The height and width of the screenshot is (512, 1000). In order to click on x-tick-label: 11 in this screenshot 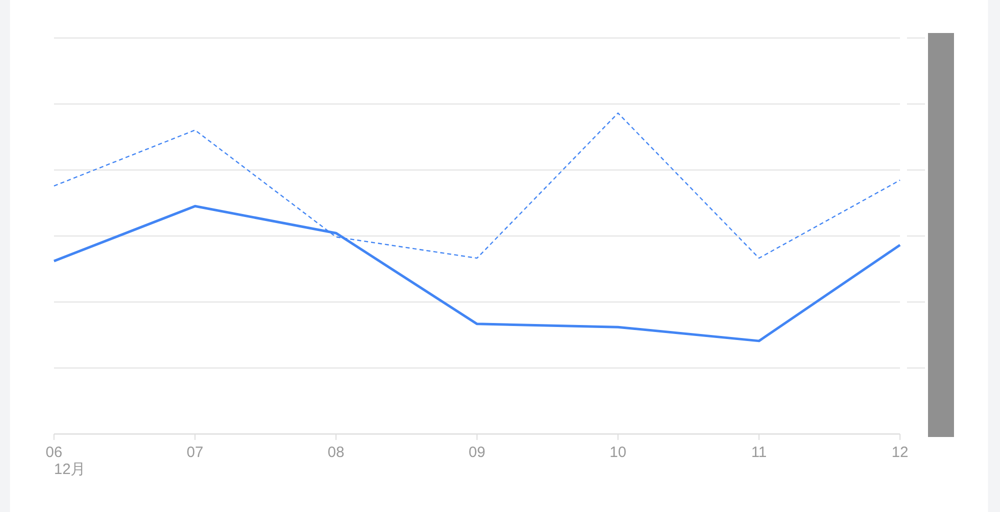, I will do `click(759, 452)`.